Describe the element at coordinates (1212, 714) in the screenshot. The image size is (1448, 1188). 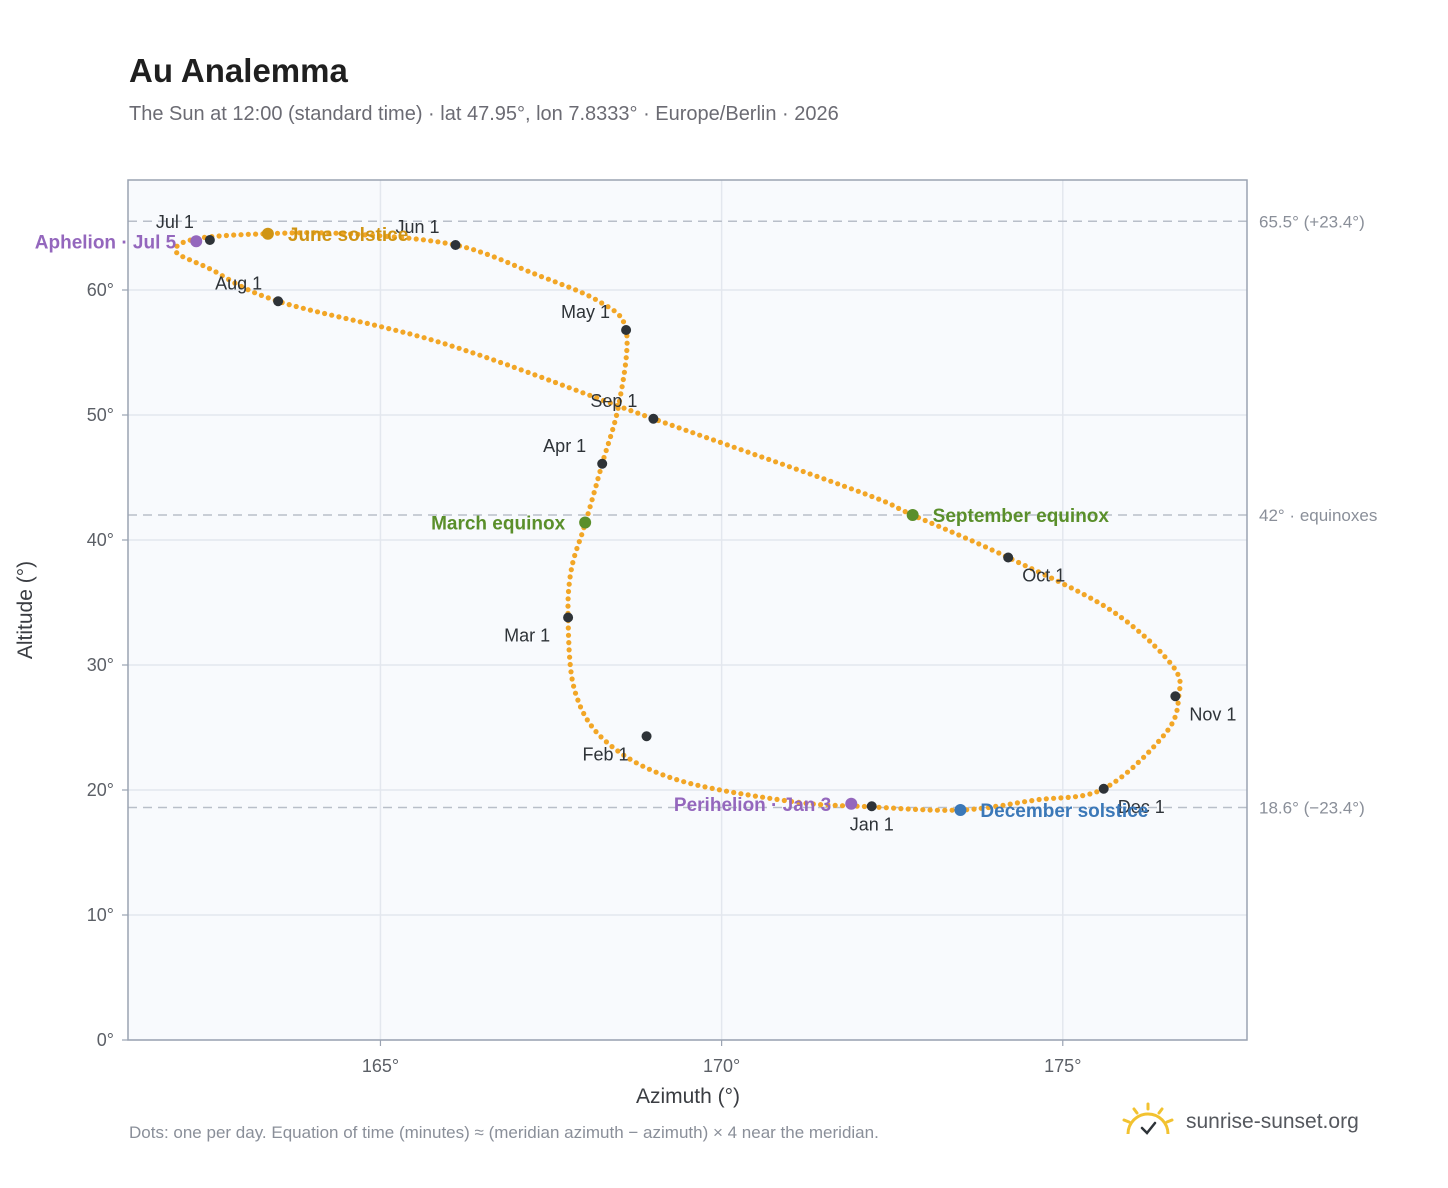
I see `month-label: Nov 1` at that location.